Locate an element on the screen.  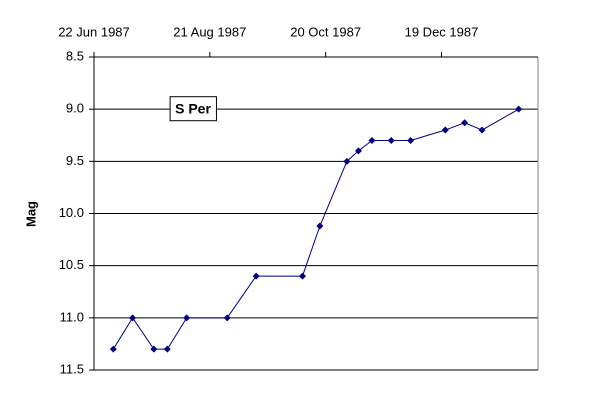
x-tick-label: 19 Dec 1987 is located at coordinates (442, 31).